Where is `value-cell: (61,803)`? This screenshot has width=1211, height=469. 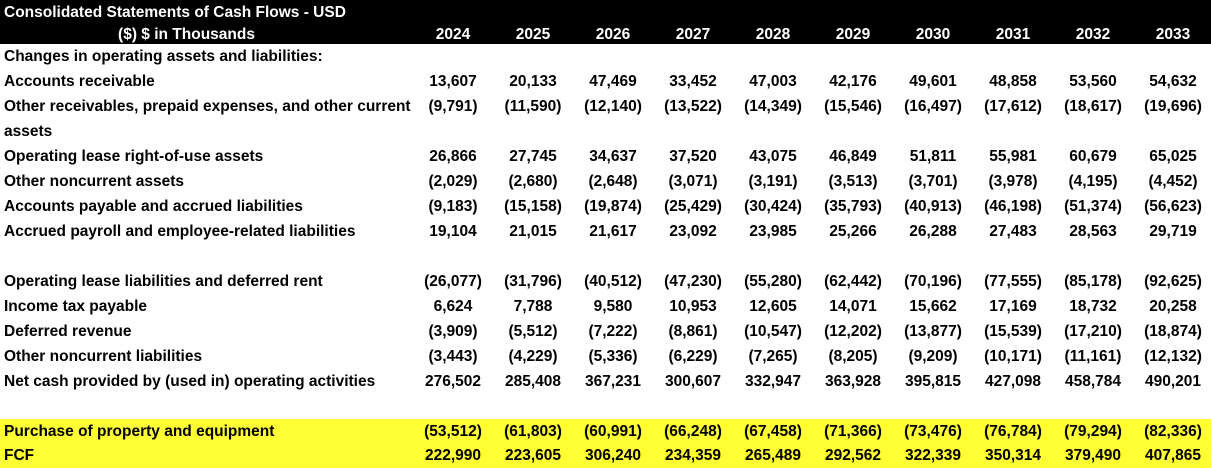 value-cell: (61,803) is located at coordinates (533, 431).